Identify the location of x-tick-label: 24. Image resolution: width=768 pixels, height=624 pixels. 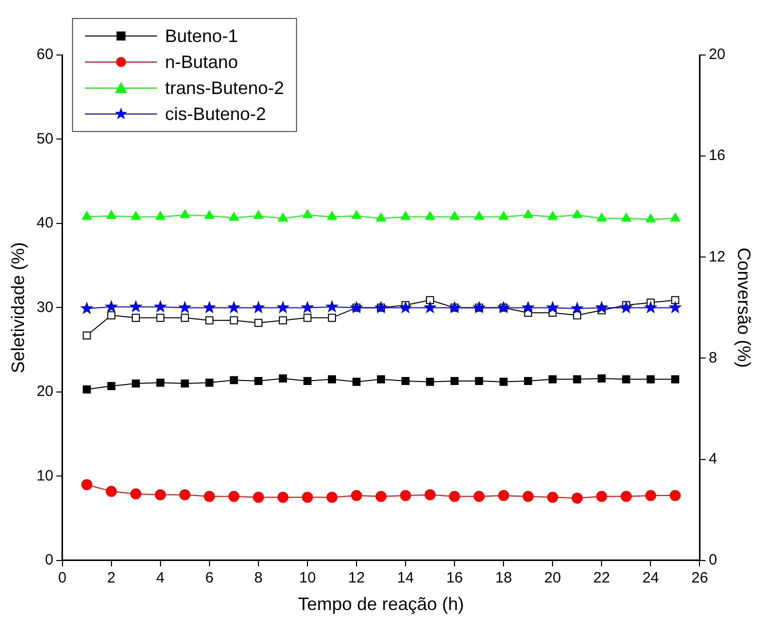
(651, 578).